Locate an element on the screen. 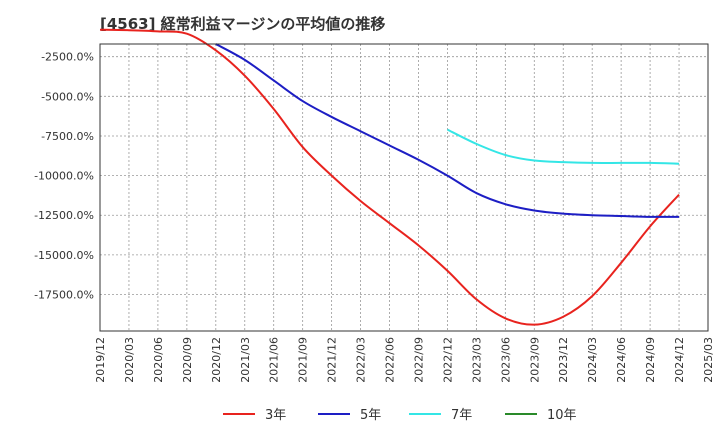 The height and width of the screenshot is (440, 720). x-tick-label: 2020/06 is located at coordinates (158, 360).